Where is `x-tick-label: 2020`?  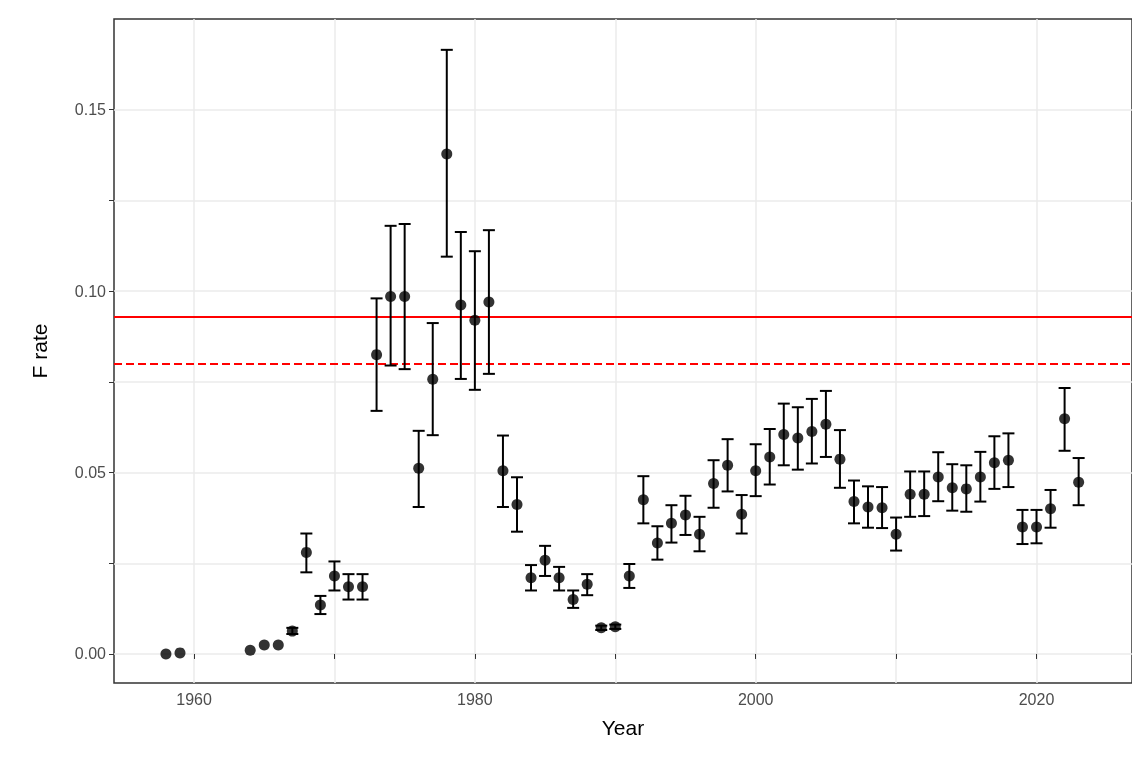 x-tick-label: 2020 is located at coordinates (1036, 699).